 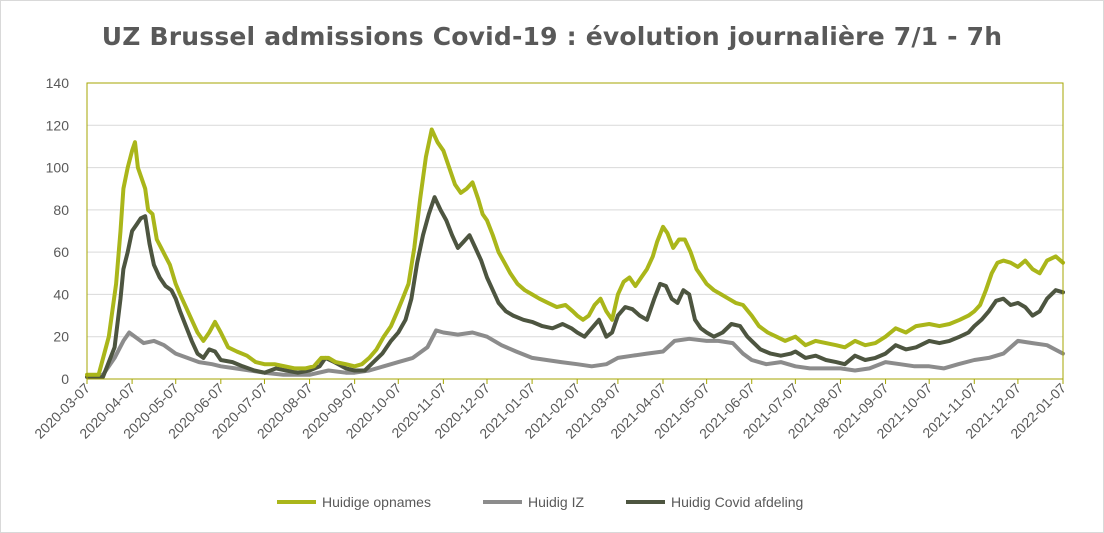 I want to click on y-tick-label-100: 100, so click(x=58, y=168).